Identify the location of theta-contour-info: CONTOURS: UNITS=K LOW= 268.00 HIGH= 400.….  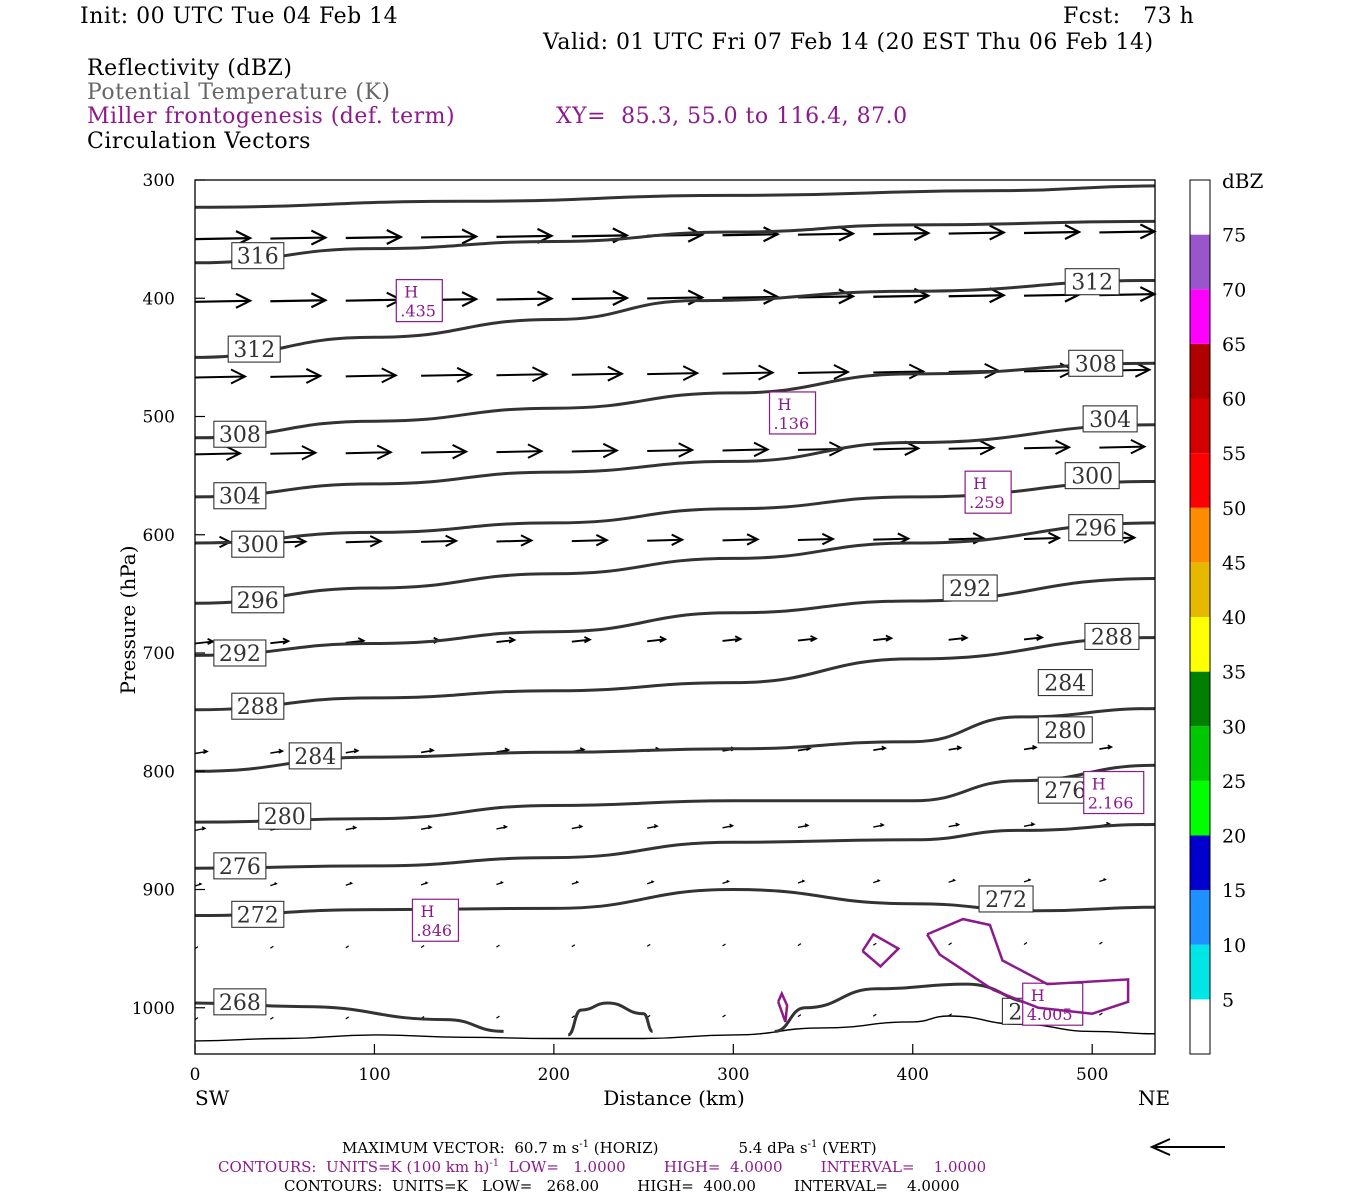
(622, 1186).